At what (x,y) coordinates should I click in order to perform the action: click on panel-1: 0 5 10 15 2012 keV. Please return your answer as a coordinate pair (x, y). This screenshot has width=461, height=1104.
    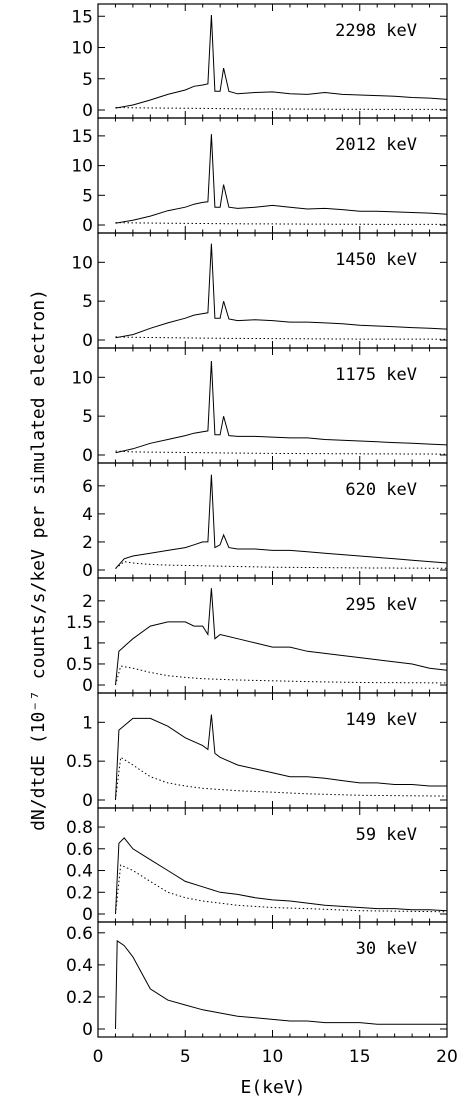
    Looking at the image, I should click on (259, 176).